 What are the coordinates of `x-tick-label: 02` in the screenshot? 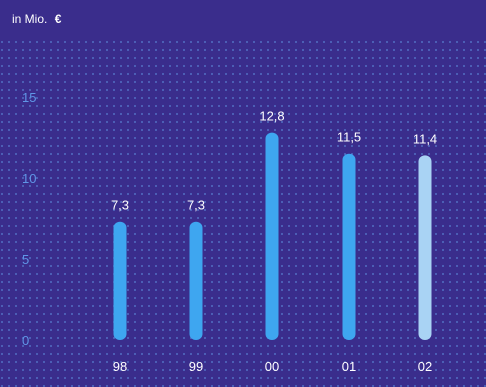 It's located at (425, 366).